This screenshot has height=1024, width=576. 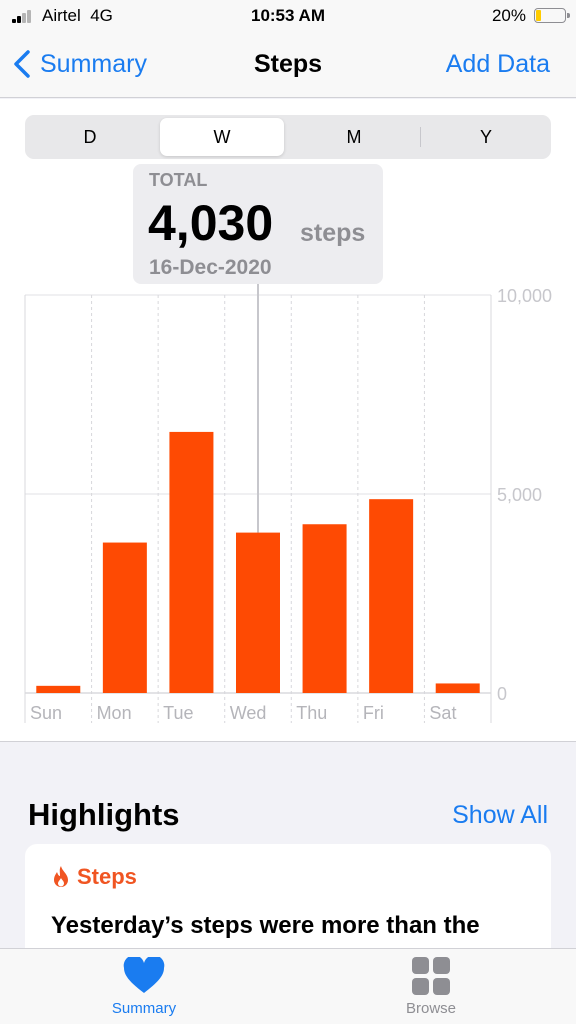 I want to click on navigation-bar: Summary Steps Add Data, so click(x=288, y=65).